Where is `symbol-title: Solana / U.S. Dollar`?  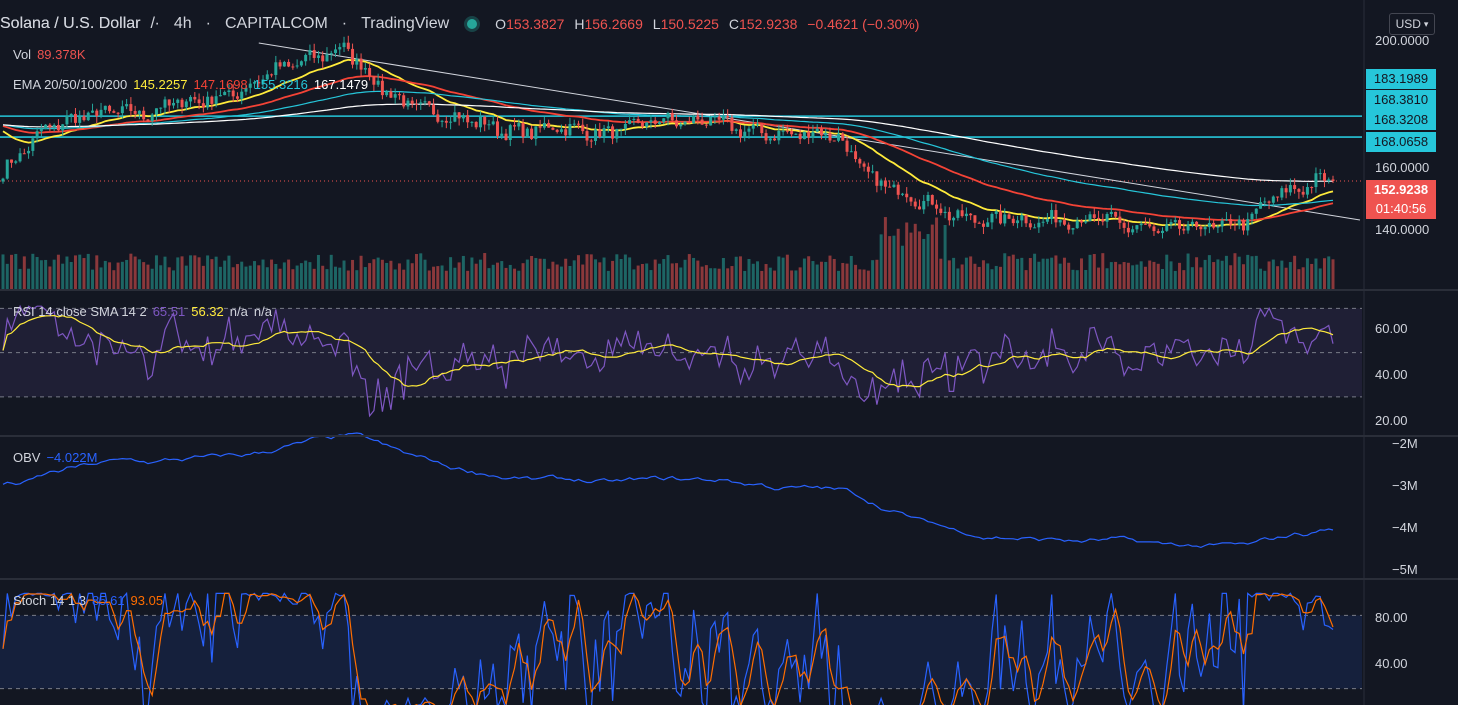 symbol-title: Solana / U.S. Dollar is located at coordinates (70, 23).